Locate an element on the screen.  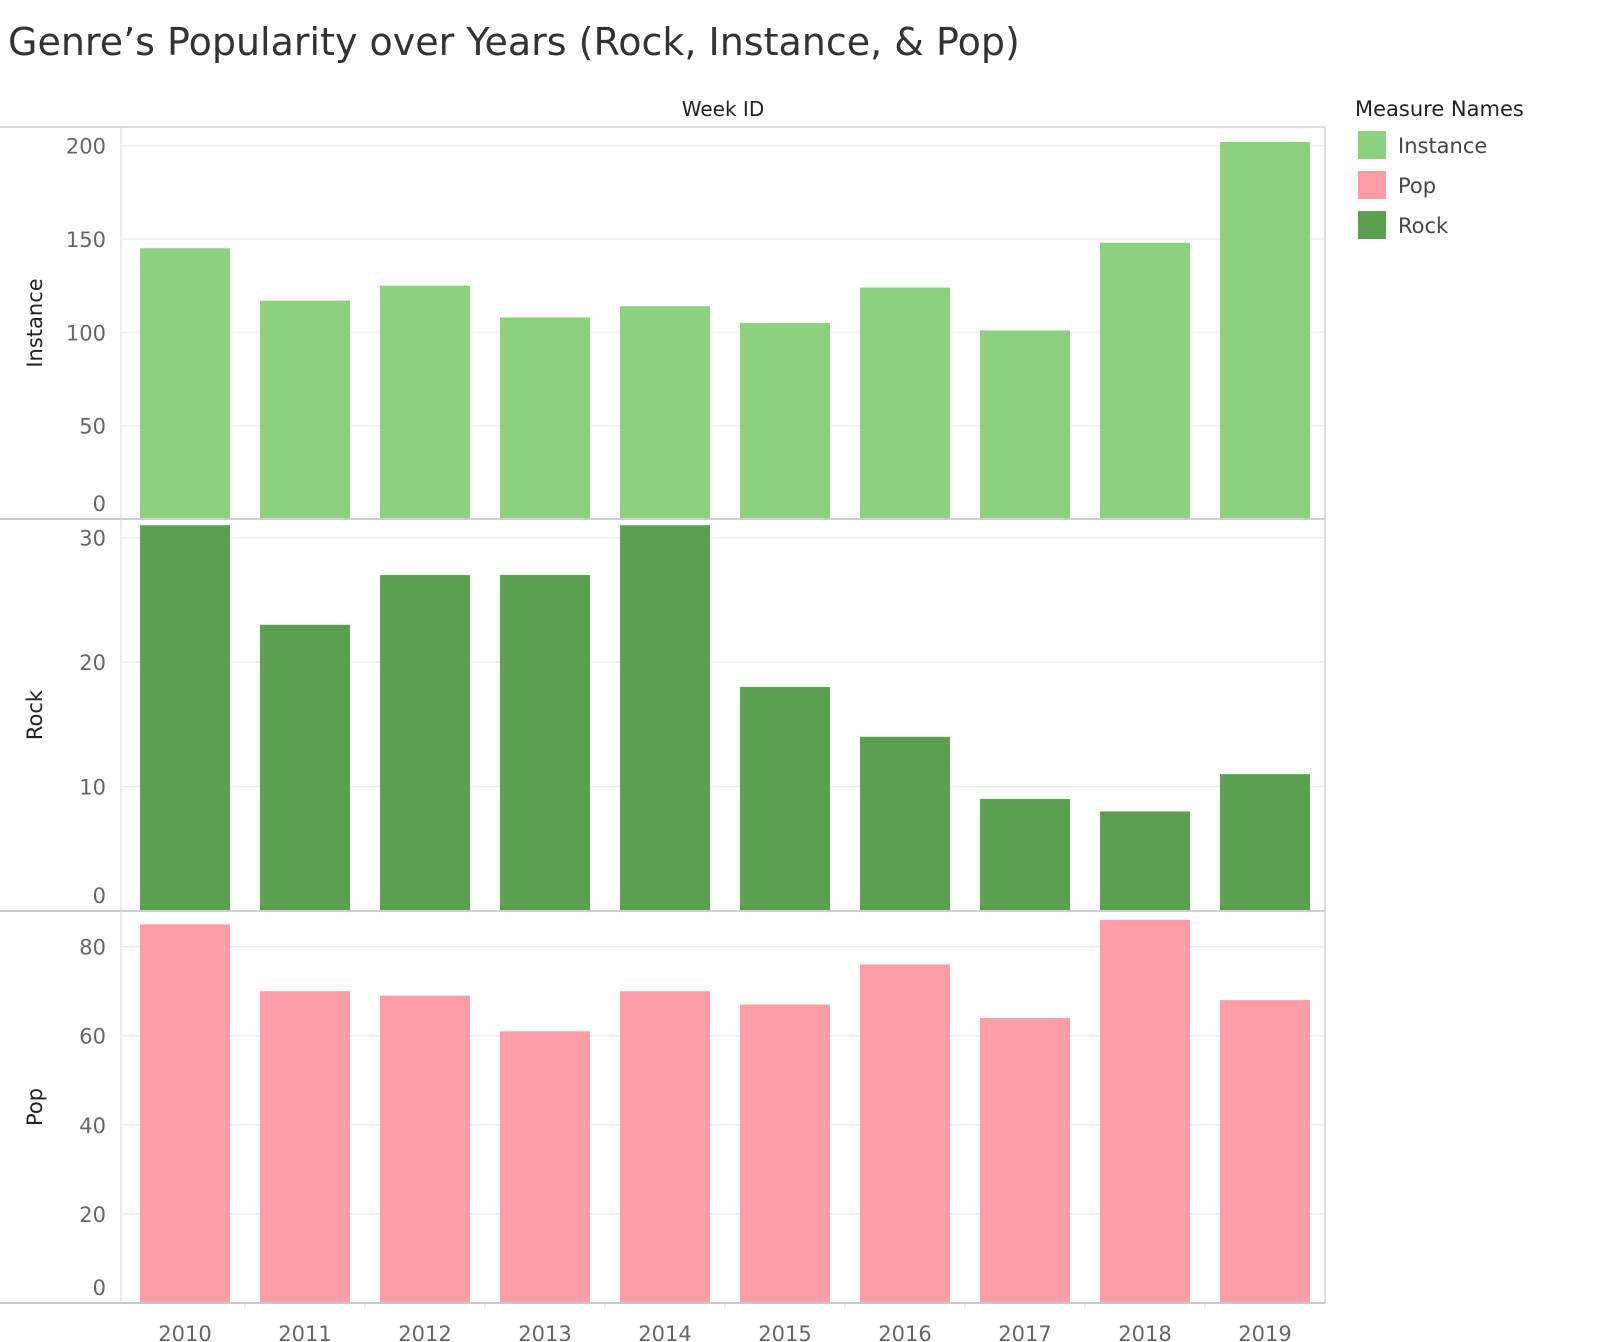
bar-pop-2011 is located at coordinates (305, 1147).